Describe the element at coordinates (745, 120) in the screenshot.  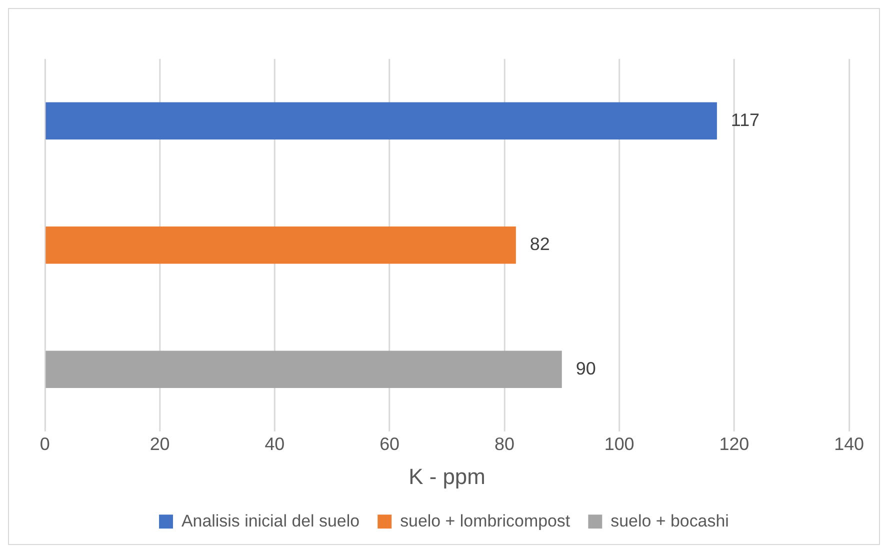
I see `data-label: 117` at that location.